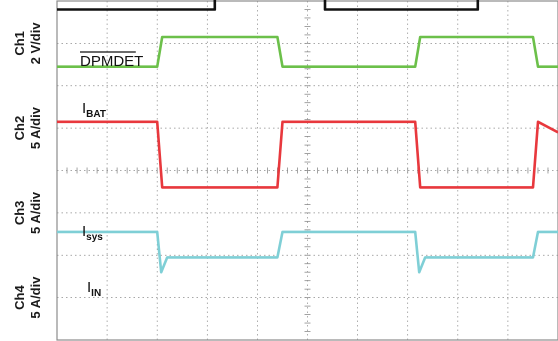  I want to click on signal-label-ibat: IBAT, so click(94, 110).